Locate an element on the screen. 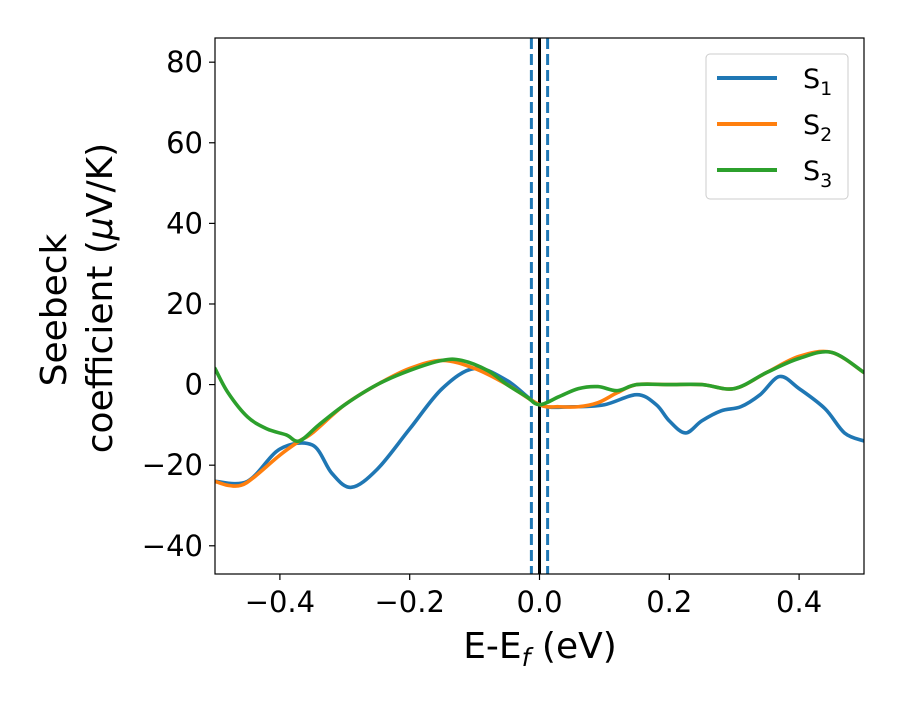 This screenshot has height=704, width=900. y-tick-label: −20 is located at coordinates (172, 465).